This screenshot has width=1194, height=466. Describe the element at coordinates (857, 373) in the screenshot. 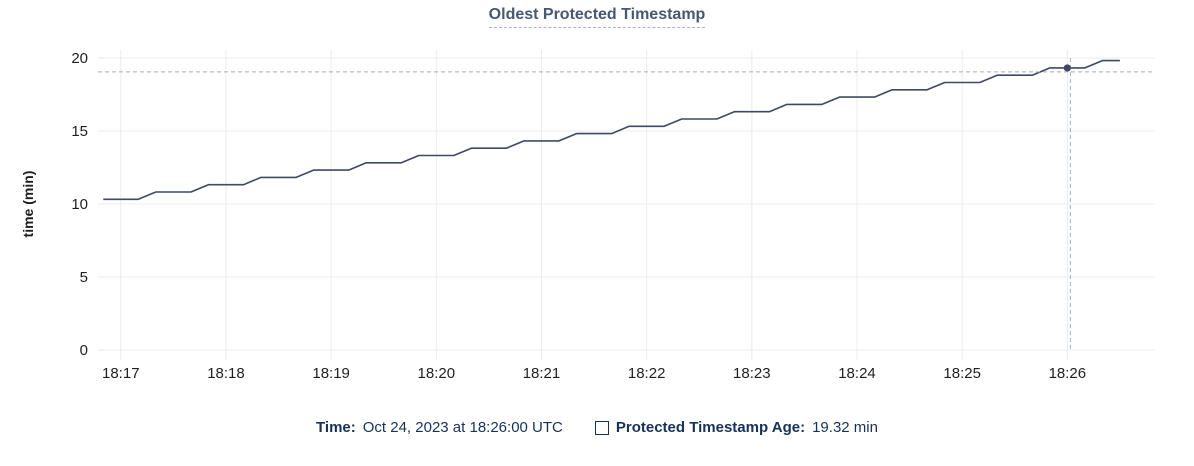

I see `x-tick-label: 18:24` at that location.